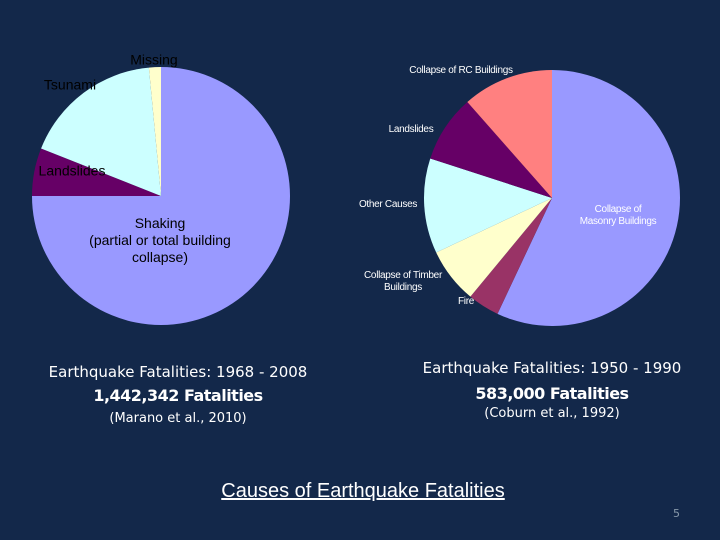 The image size is (720, 540). I want to click on caption: Earthquake Fatalities: 1968 - 2008, so click(178, 372).